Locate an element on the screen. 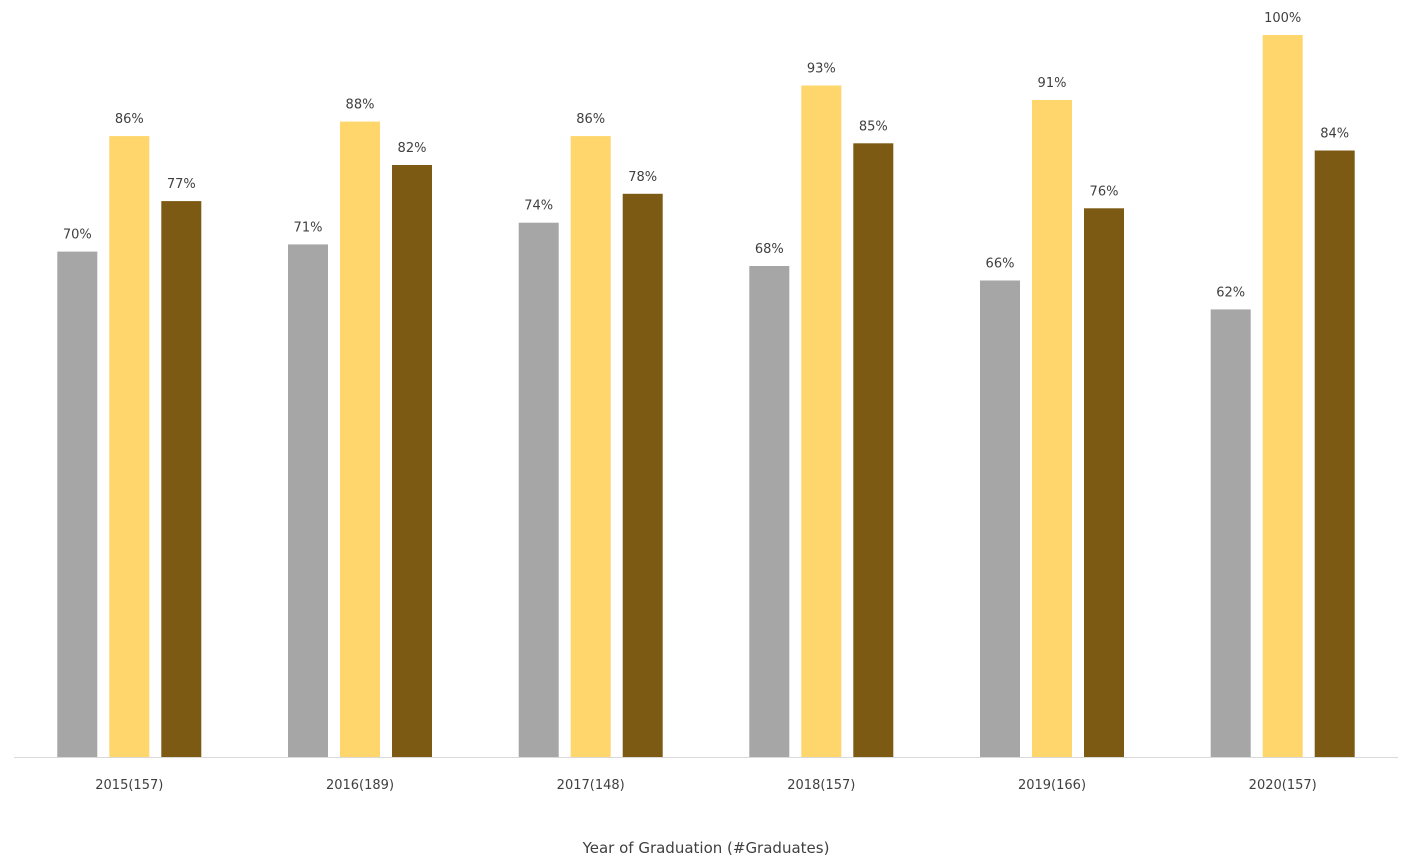 The height and width of the screenshot is (858, 1403). data-label-series1-2: 74% is located at coordinates (538, 206).